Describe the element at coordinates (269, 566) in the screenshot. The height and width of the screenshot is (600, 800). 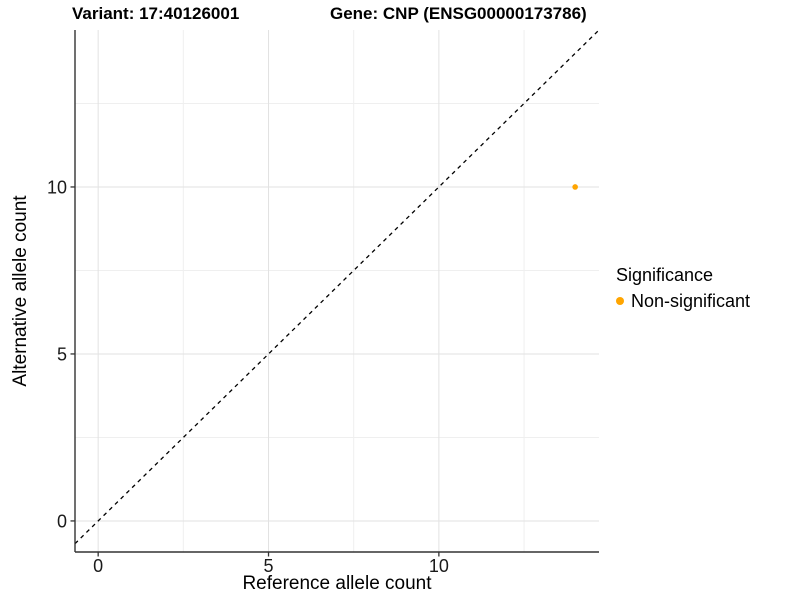
I see `x-tick-label: 5` at that location.